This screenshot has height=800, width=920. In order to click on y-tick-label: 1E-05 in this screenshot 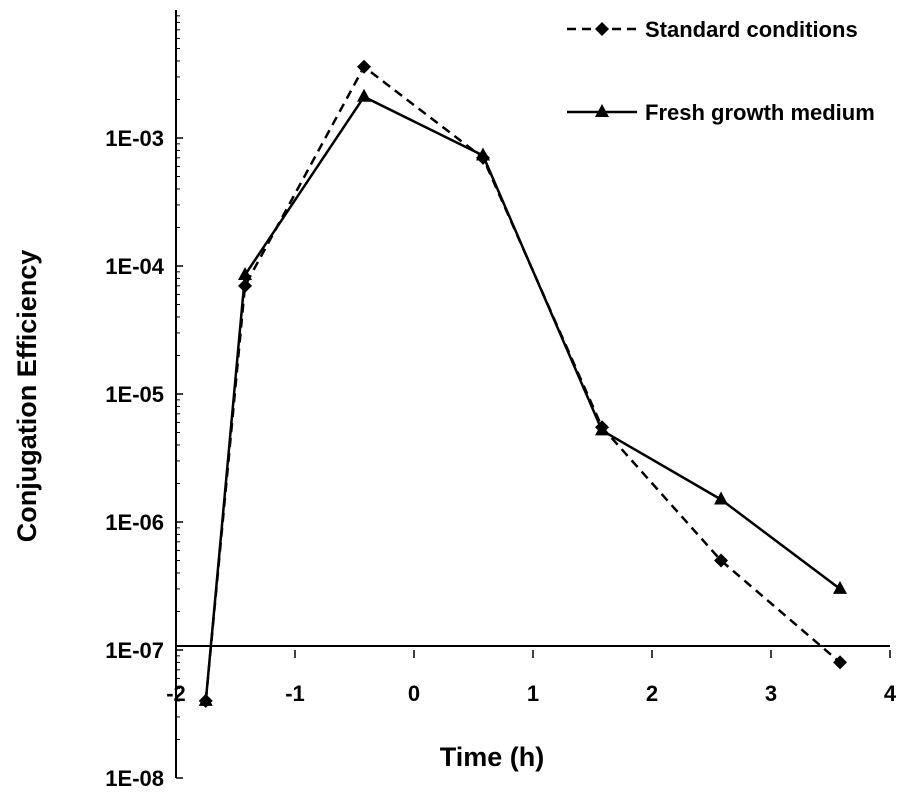, I will do `click(134, 394)`.